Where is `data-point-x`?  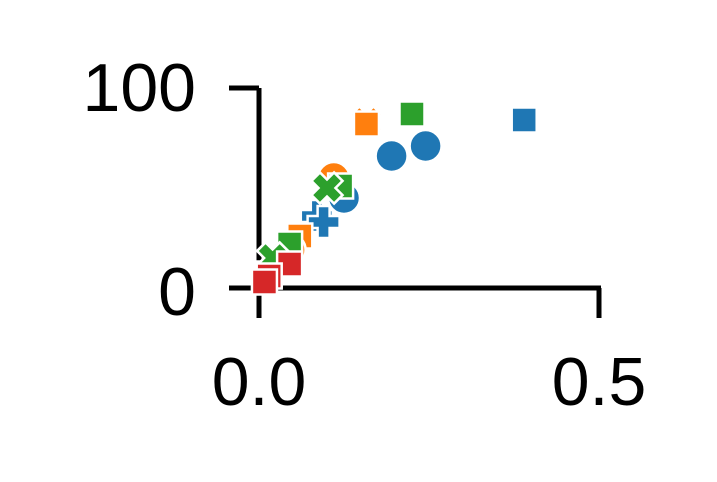
data-point-x is located at coordinates (327, 188).